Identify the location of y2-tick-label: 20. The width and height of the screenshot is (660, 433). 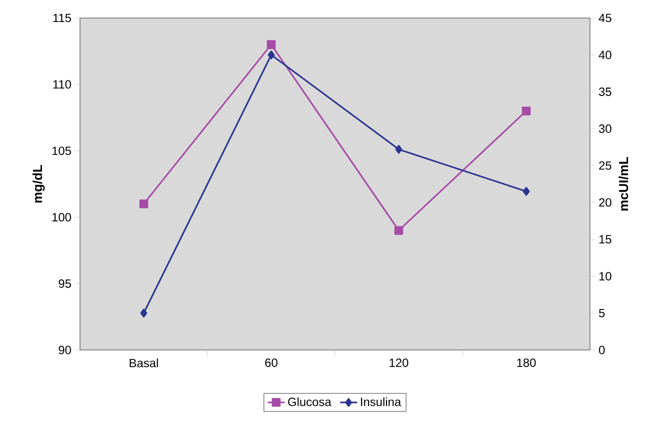
(605, 202).